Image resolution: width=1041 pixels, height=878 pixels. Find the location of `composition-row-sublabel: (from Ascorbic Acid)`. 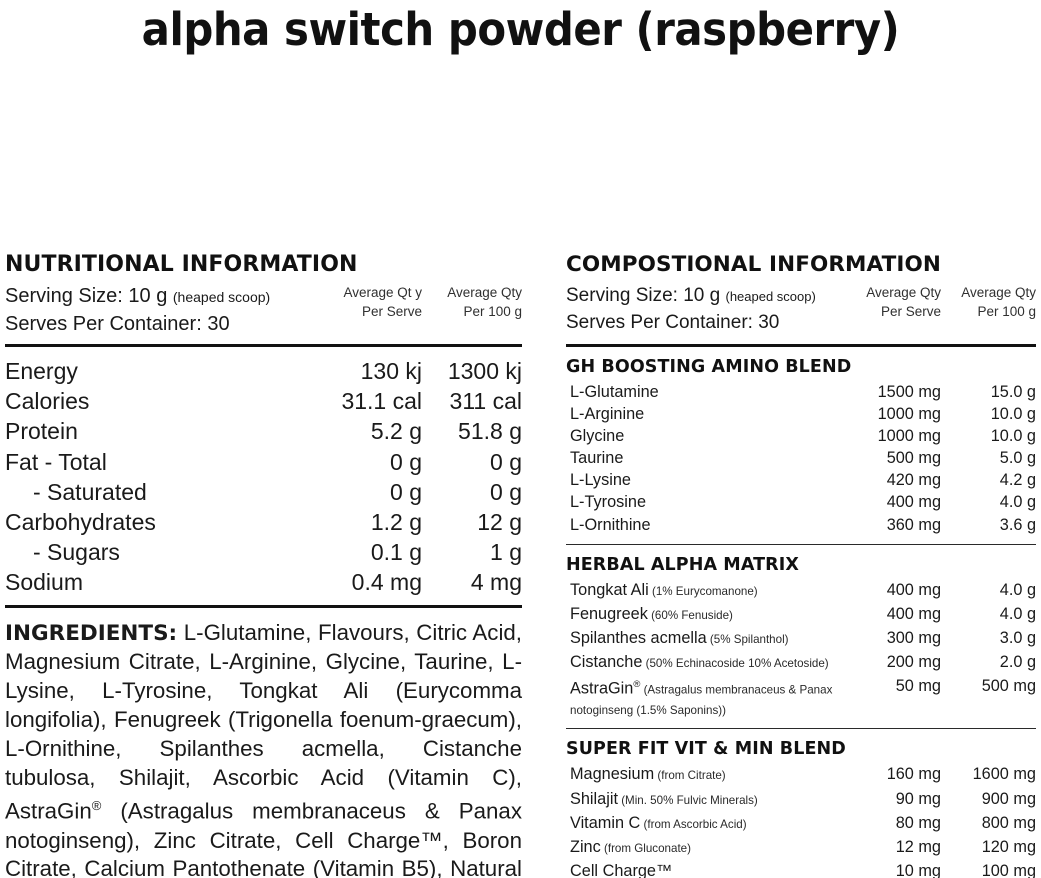

composition-row-sublabel: (from Ascorbic Acid) is located at coordinates (693, 824).